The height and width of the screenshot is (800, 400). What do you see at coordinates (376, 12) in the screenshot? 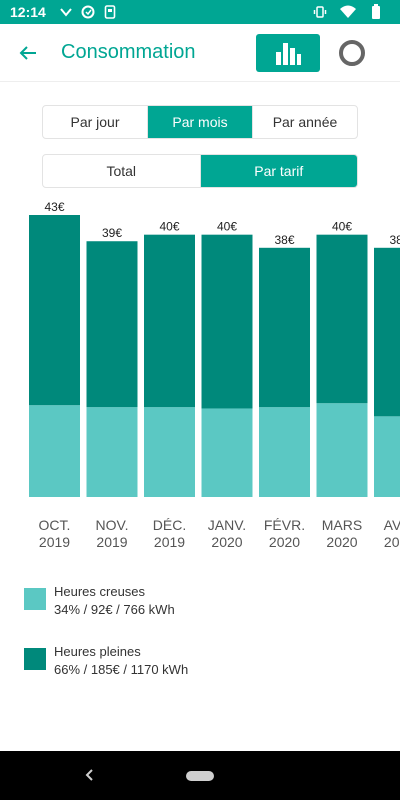
I see `battery-icon` at bounding box center [376, 12].